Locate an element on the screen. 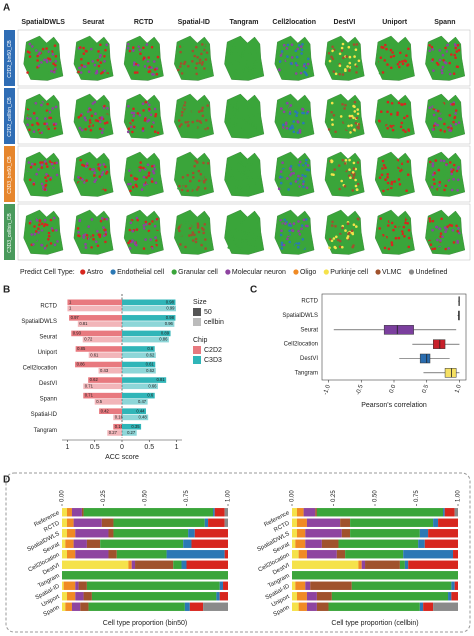 The image size is (474, 636). tissue is located at coordinates (244, 58).